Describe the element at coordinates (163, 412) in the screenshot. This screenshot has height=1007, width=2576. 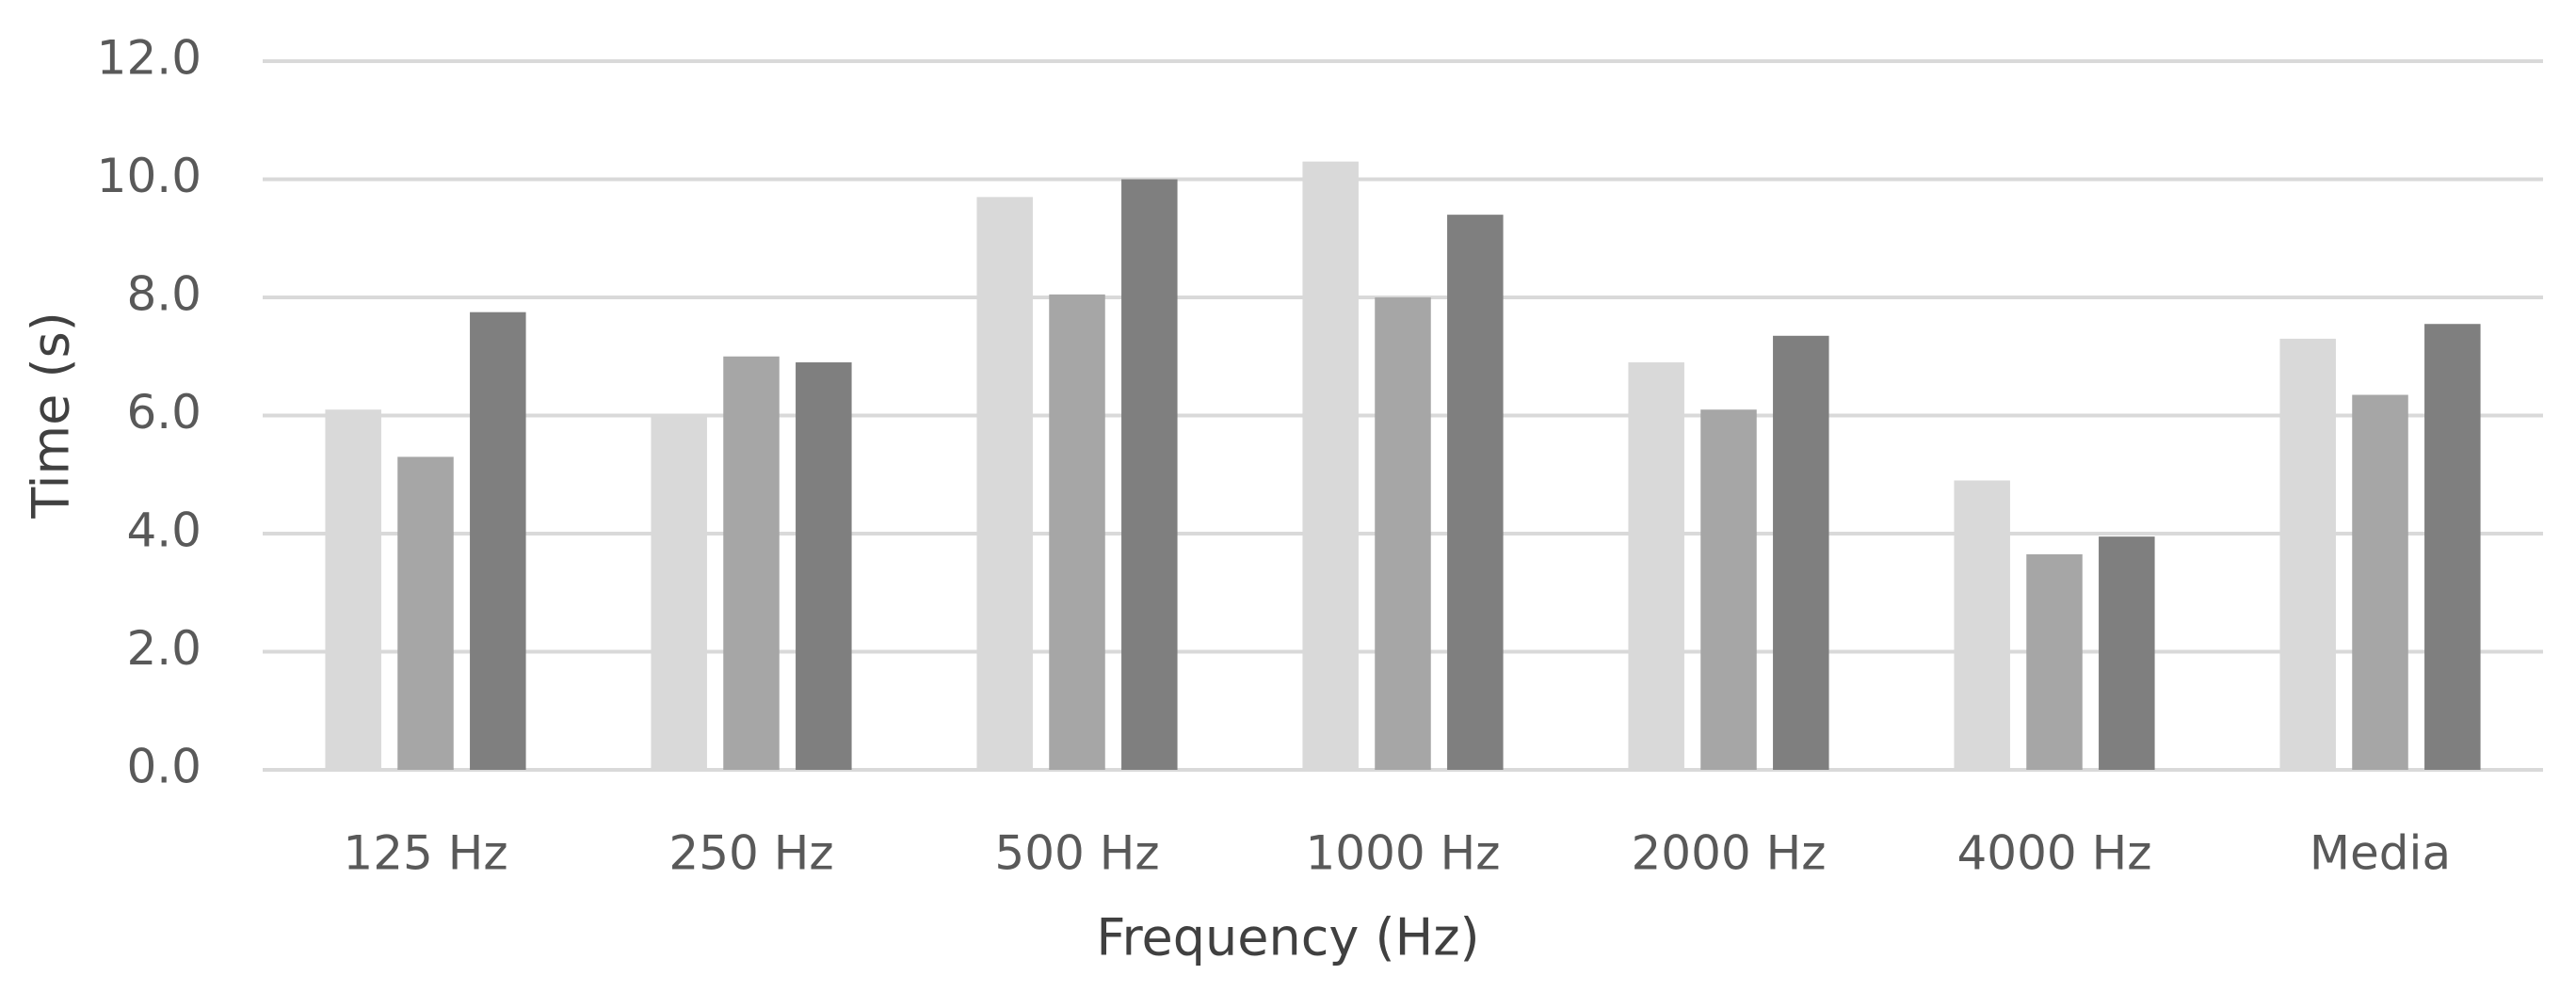
I see `y-tick-label: 6.0` at that location.